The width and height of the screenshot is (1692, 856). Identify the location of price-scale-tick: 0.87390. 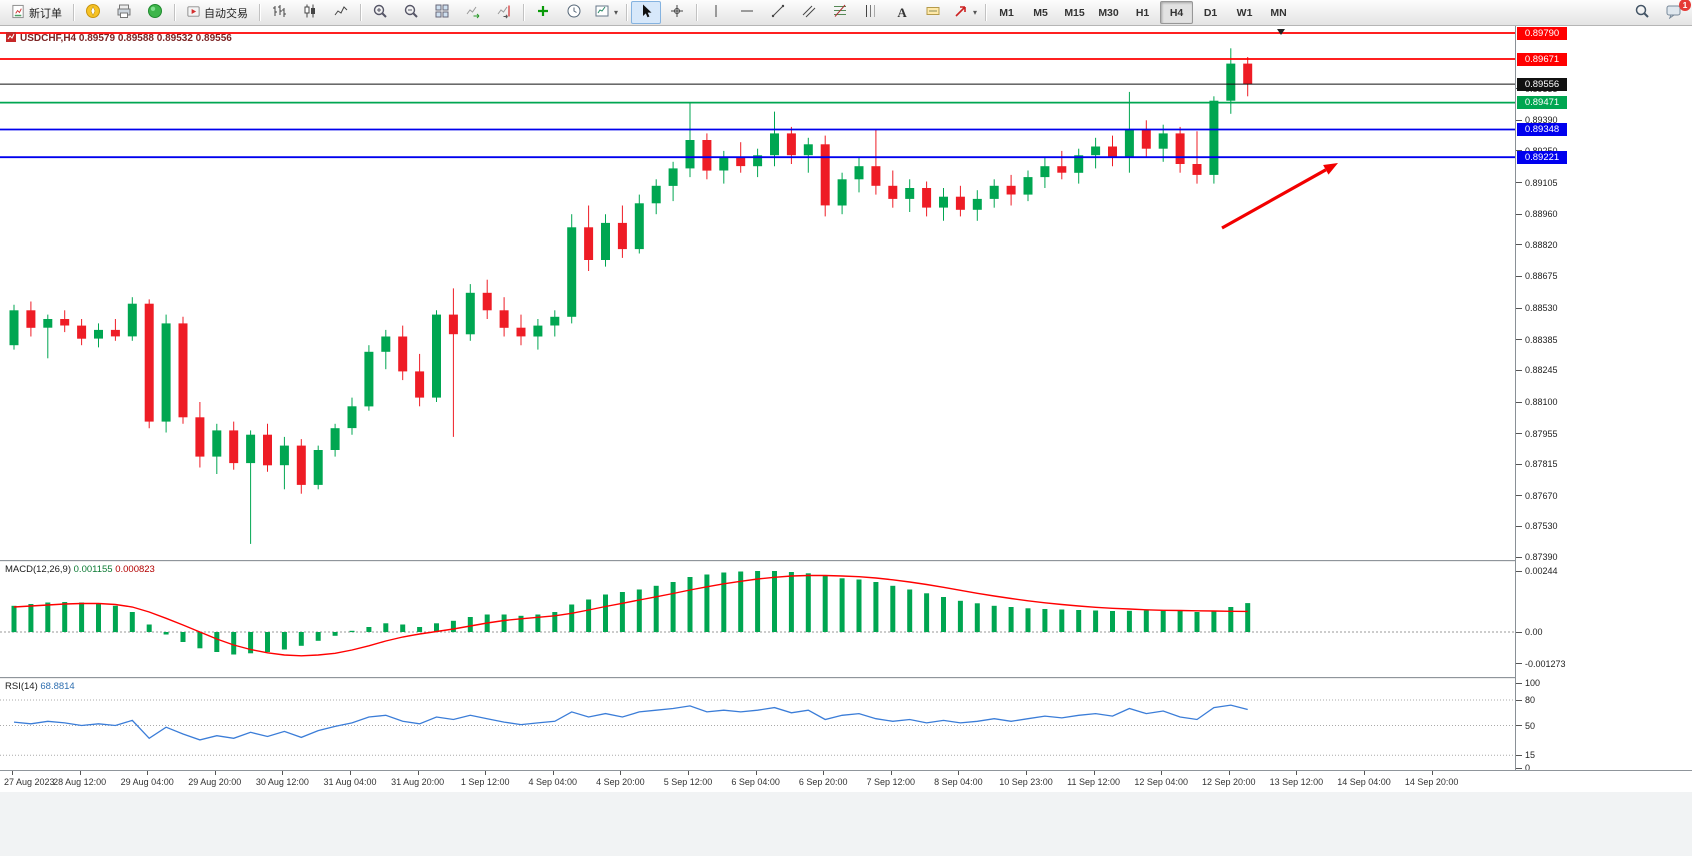
(1541, 557).